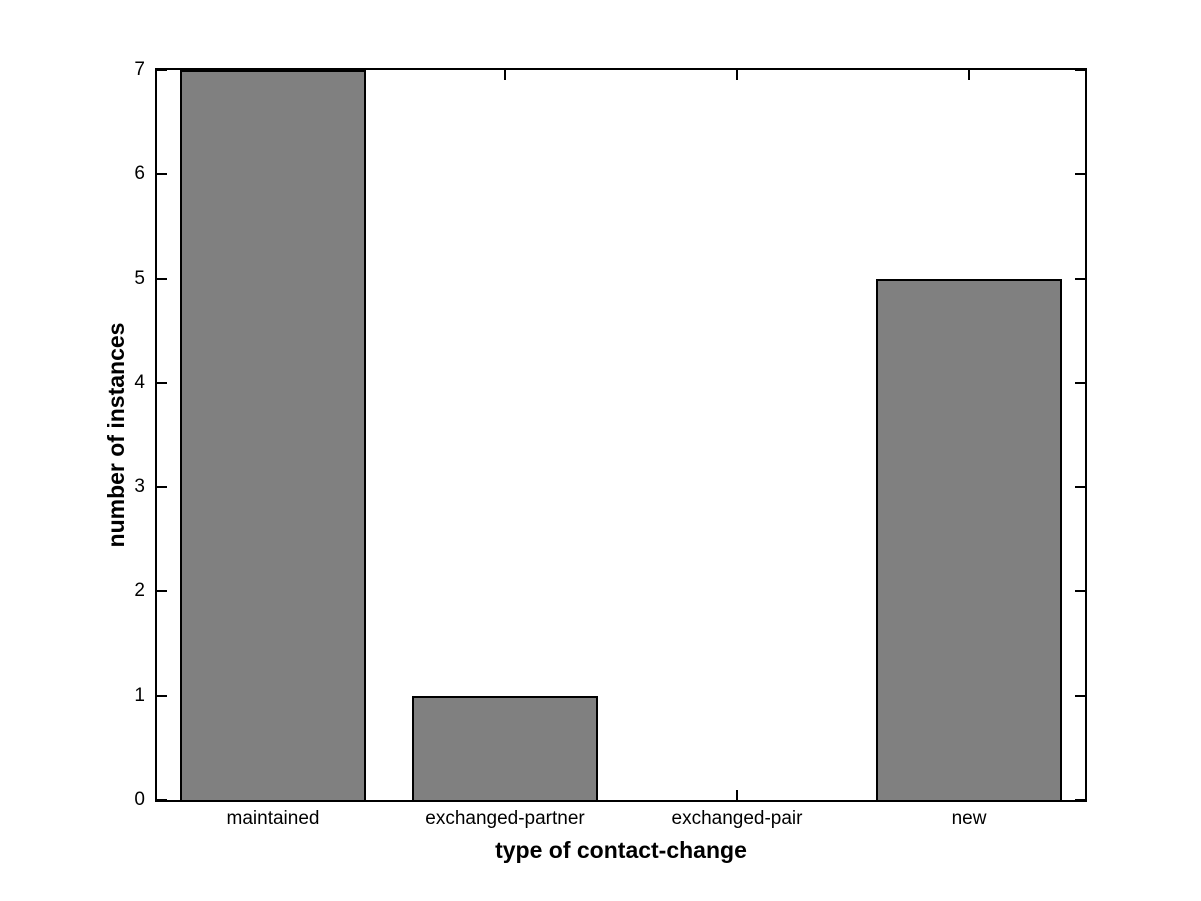  What do you see at coordinates (139, 487) in the screenshot?
I see `y-tick-label: 3` at bounding box center [139, 487].